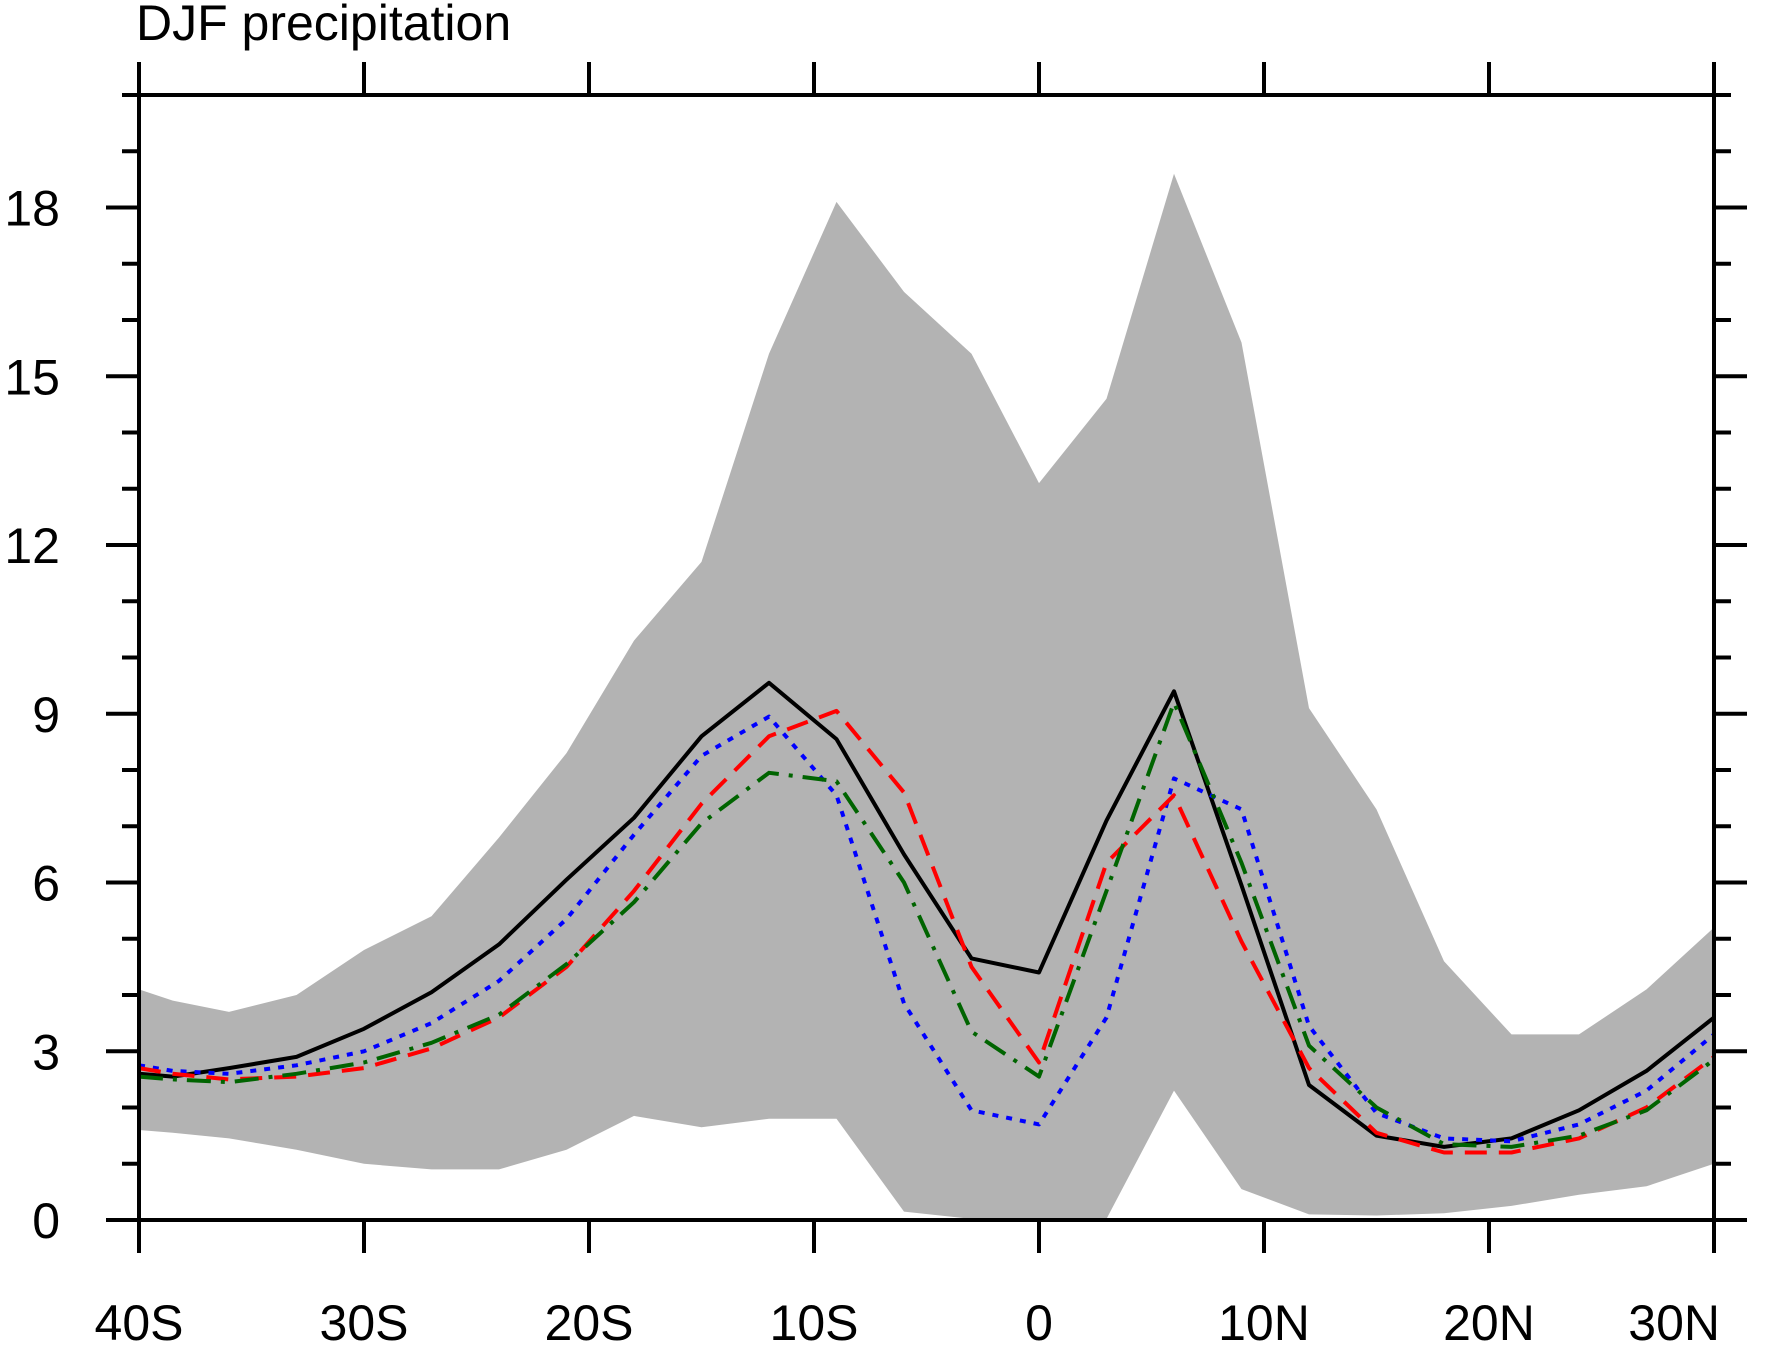 This screenshot has height=1346, width=1768. I want to click on y-tick-label: 15, so click(32, 377).